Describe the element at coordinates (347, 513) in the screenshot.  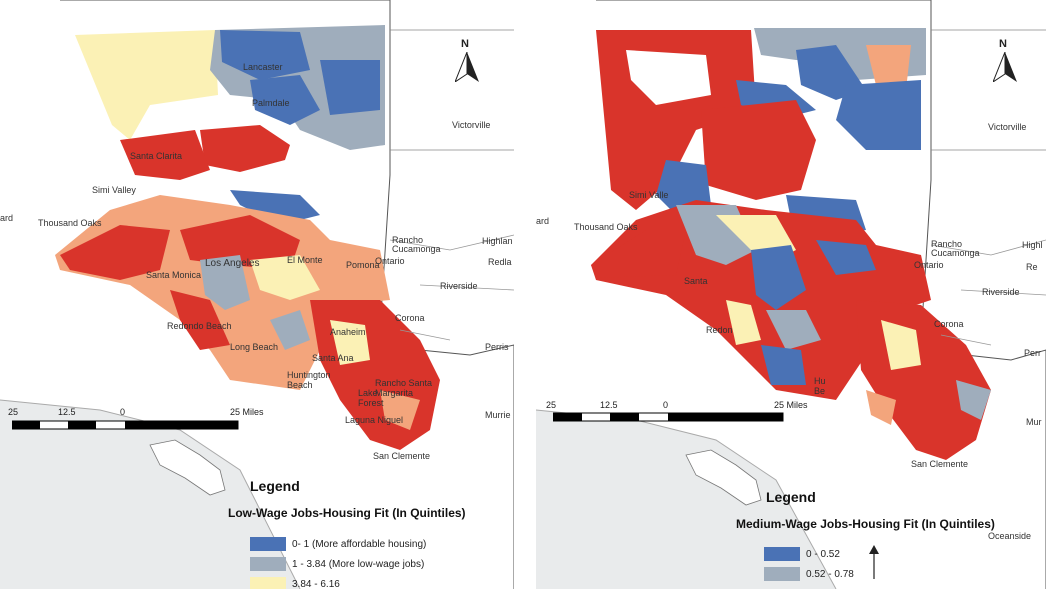
I see `legend-subtitle: Low-Wage Jobs-Housing Fit (In Quintiles)` at that location.